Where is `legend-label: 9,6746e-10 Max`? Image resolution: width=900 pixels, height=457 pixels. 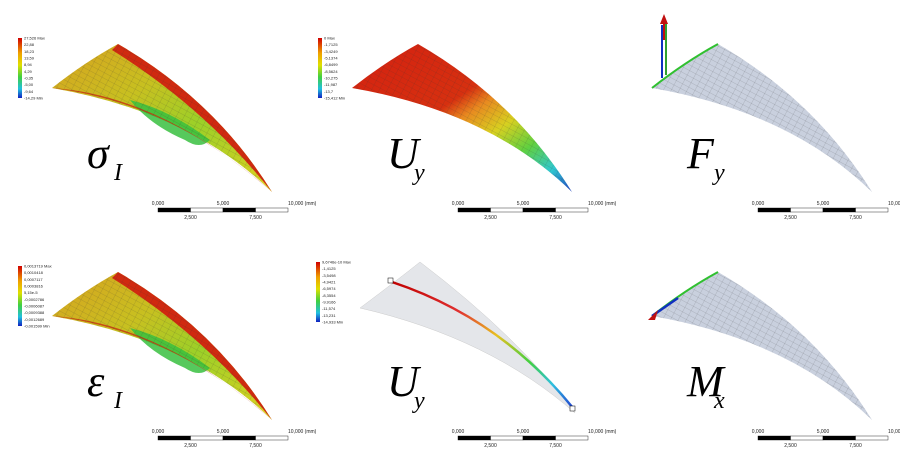
legend-label: 9,6746e-10 Max is located at coordinates (336, 262).